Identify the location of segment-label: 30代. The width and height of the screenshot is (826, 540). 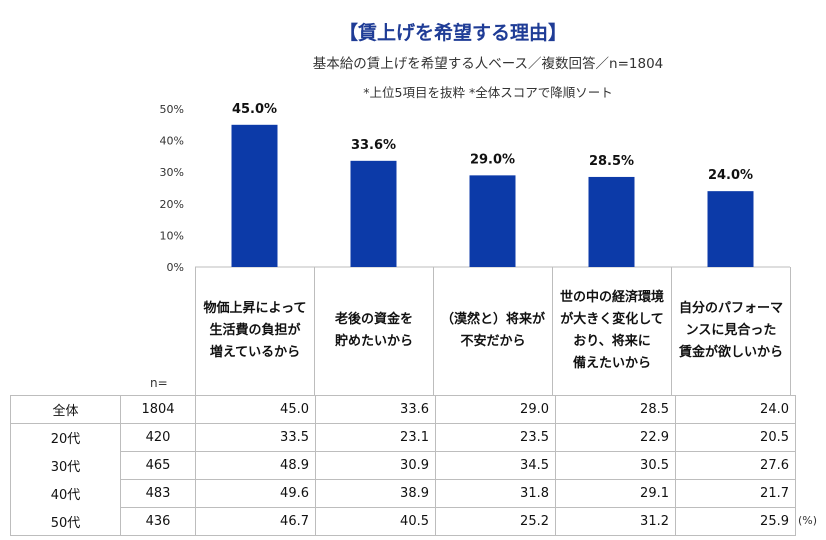
(65, 465).